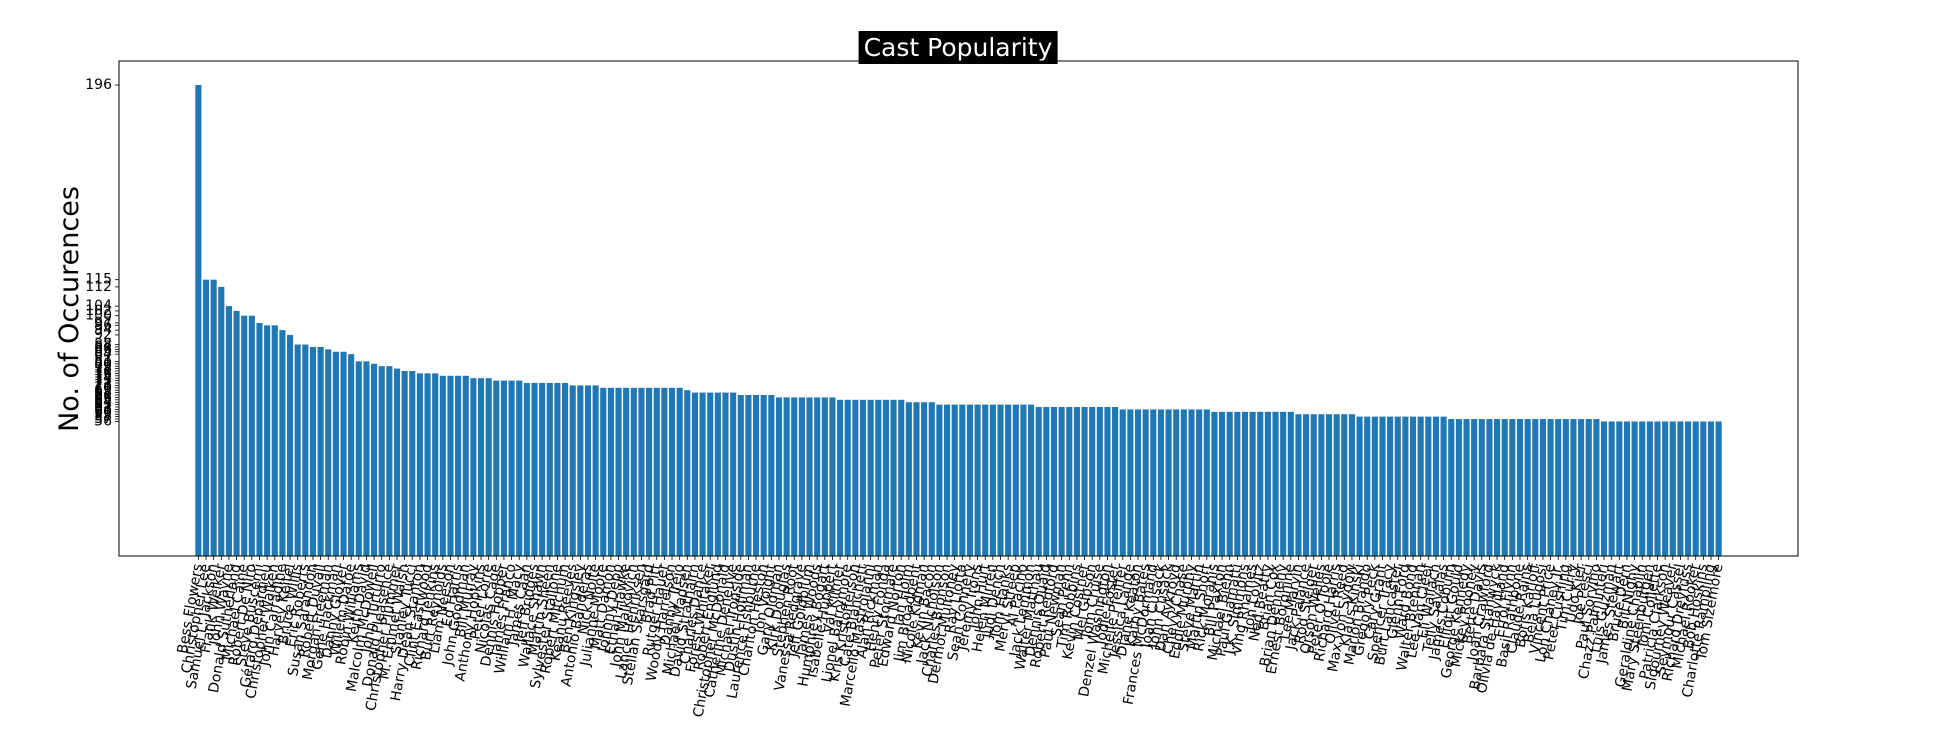 This screenshot has height=735, width=1953. Describe the element at coordinates (958, 47) in the screenshot. I see `title-background` at that location.